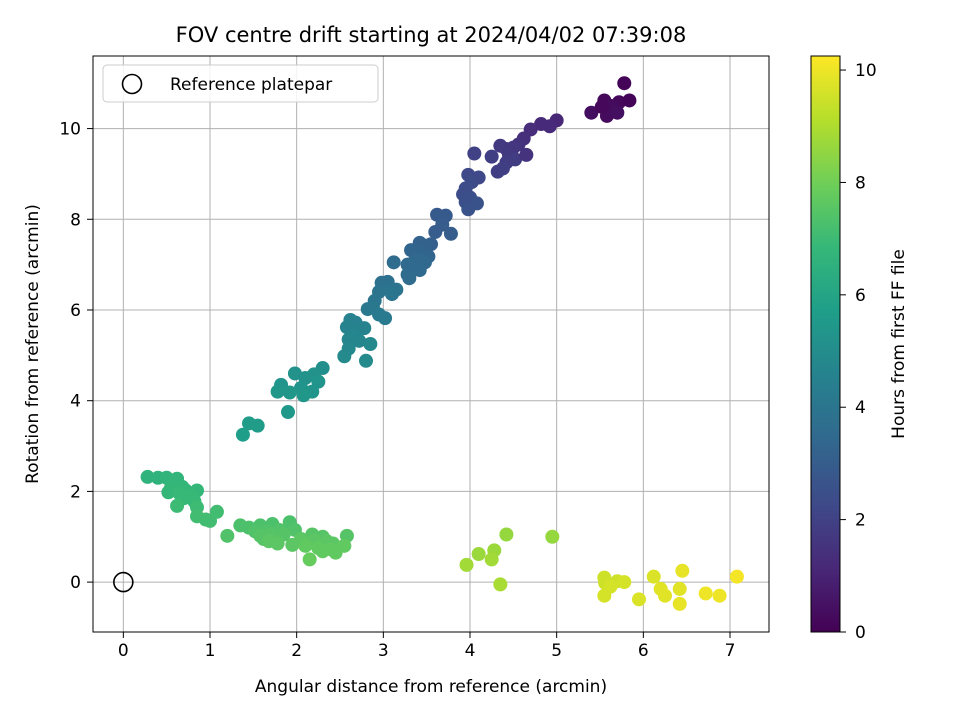 The image size is (960, 720). What do you see at coordinates (210, 651) in the screenshot?
I see `x-tick-label: 1` at bounding box center [210, 651].